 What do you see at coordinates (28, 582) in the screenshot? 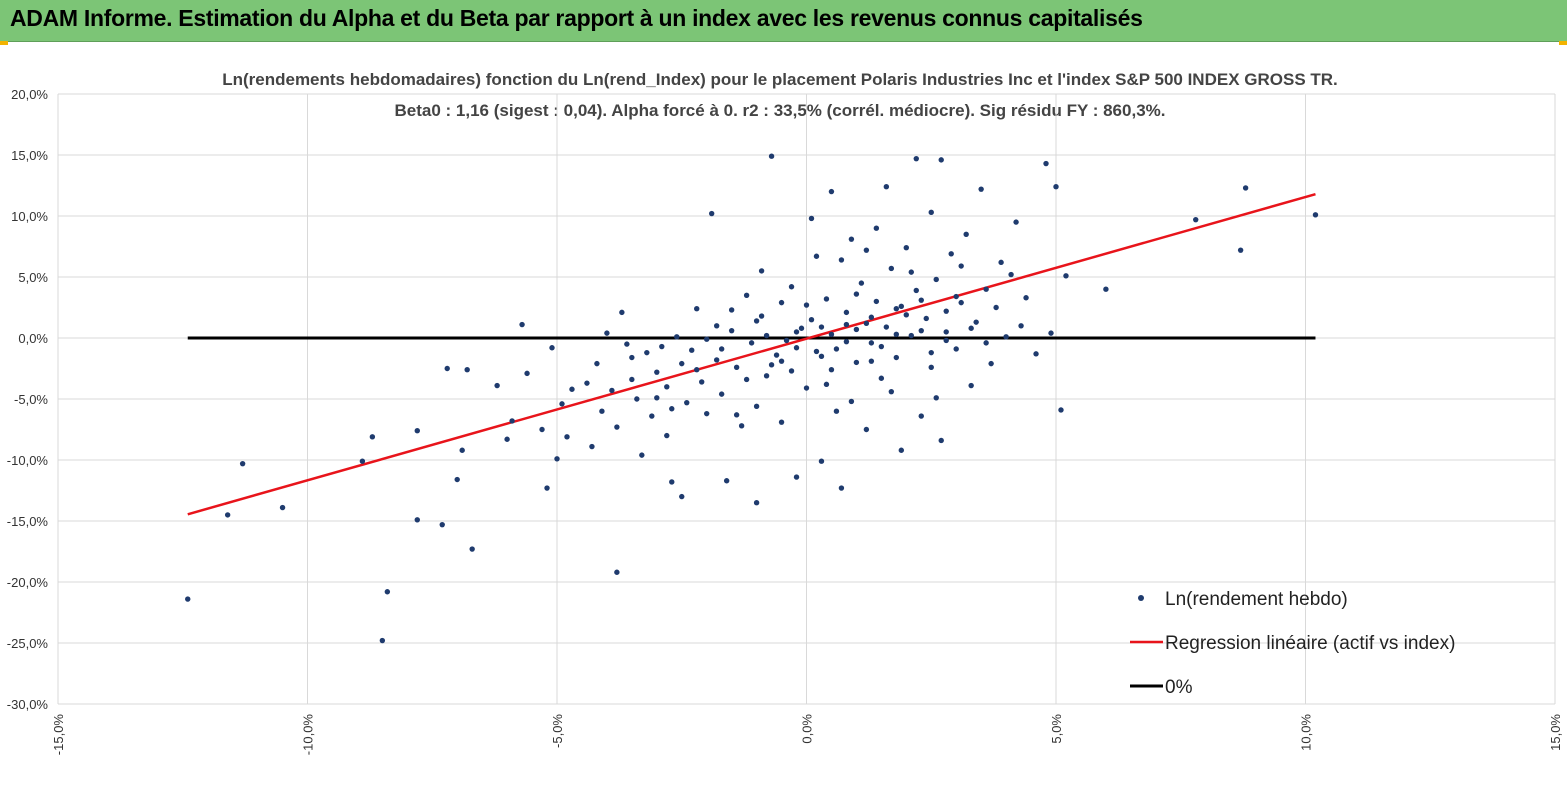
I see `y-tick-label: -20,0%` at bounding box center [28, 582].